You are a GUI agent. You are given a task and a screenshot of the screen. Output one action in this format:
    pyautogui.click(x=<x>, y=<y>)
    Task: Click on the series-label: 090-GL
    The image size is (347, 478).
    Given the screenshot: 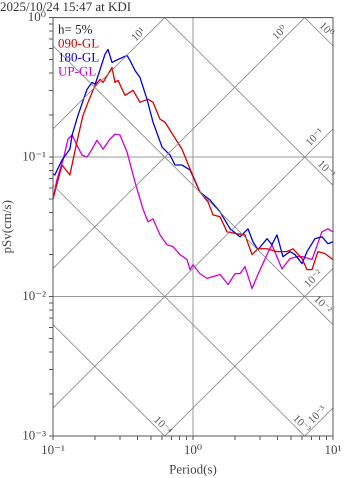 What is the action you would take?
    pyautogui.click(x=79, y=43)
    